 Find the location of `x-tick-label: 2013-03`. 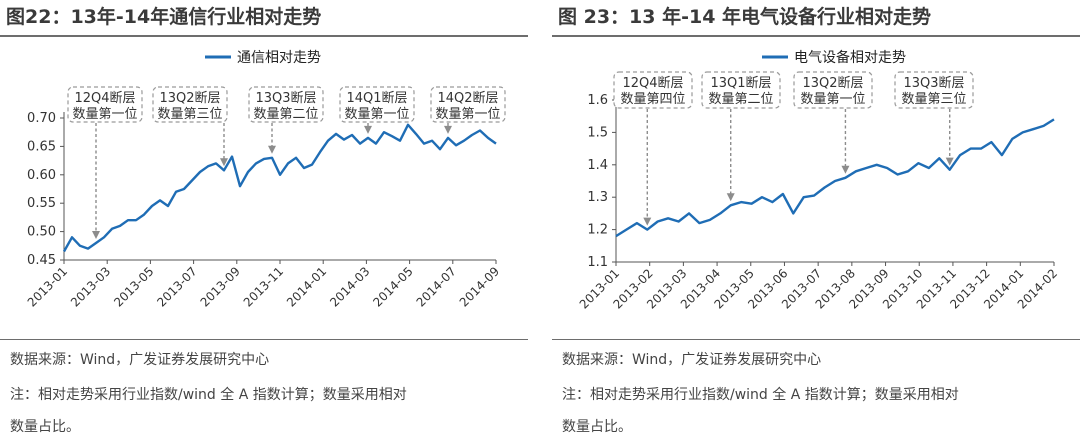

x-tick-label: 2013-03 is located at coordinates (90, 286).